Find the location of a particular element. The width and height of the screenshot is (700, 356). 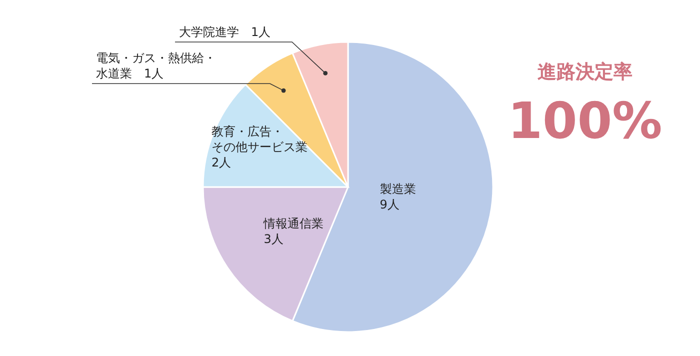

text: 100% is located at coordinates (585, 121).